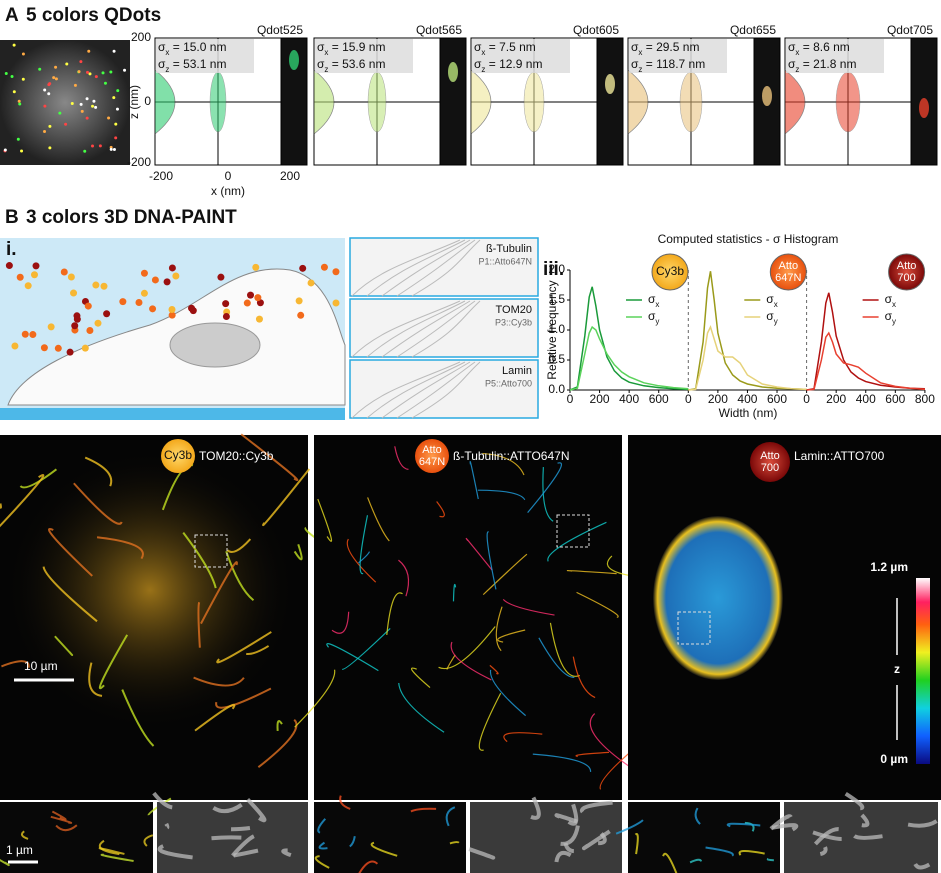 The width and height of the screenshot is (941, 873). Describe the element at coordinates (788, 278) in the screenshot. I see `dye-label: 647N` at that location.